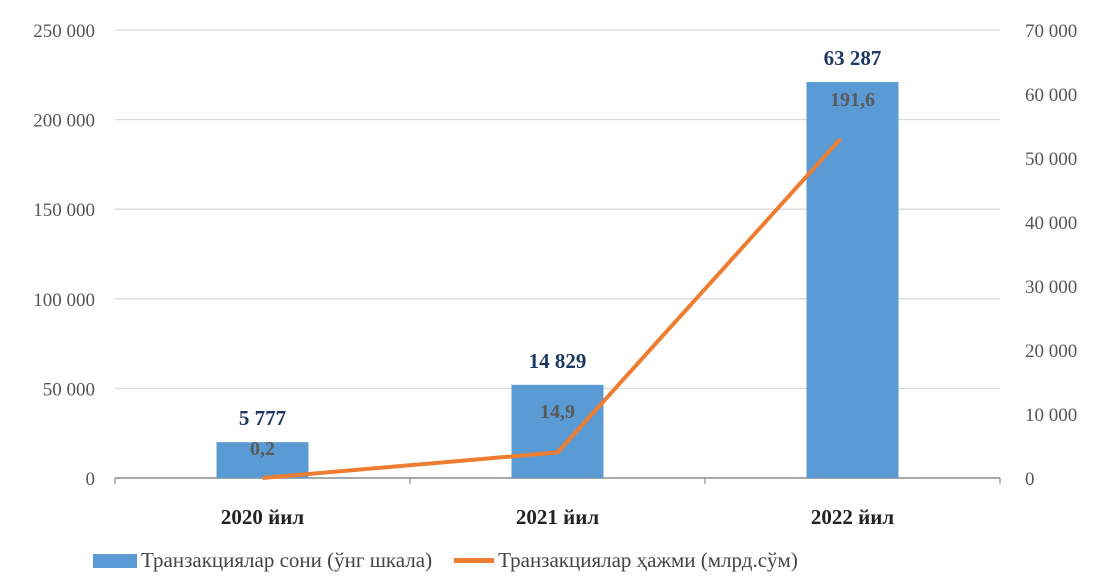 This screenshot has height=583, width=1097. What do you see at coordinates (69, 389) in the screenshot?
I see `left-tick-label: 50 000` at bounding box center [69, 389].